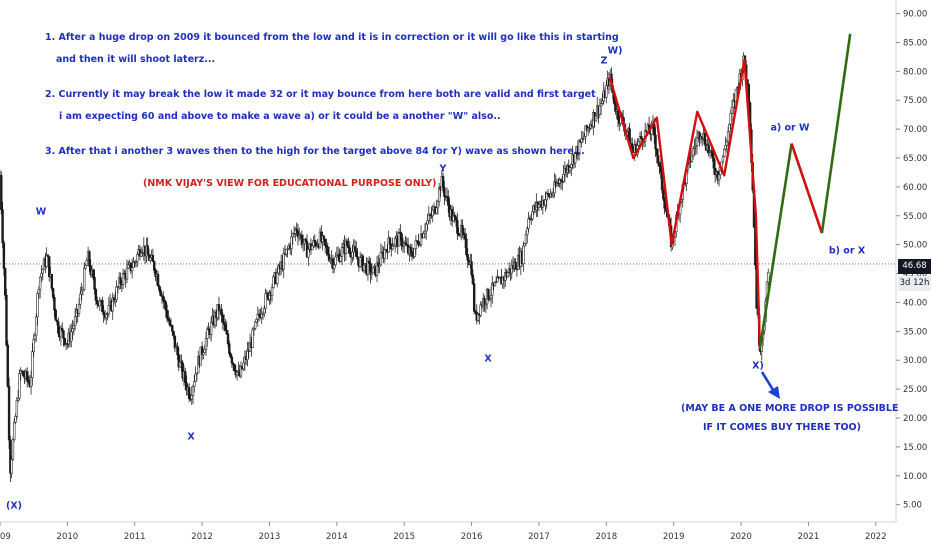 The height and width of the screenshot is (550, 932). What do you see at coordinates (915, 217) in the screenshot?
I see `y-tick-label: 55.00` at bounding box center [915, 217].